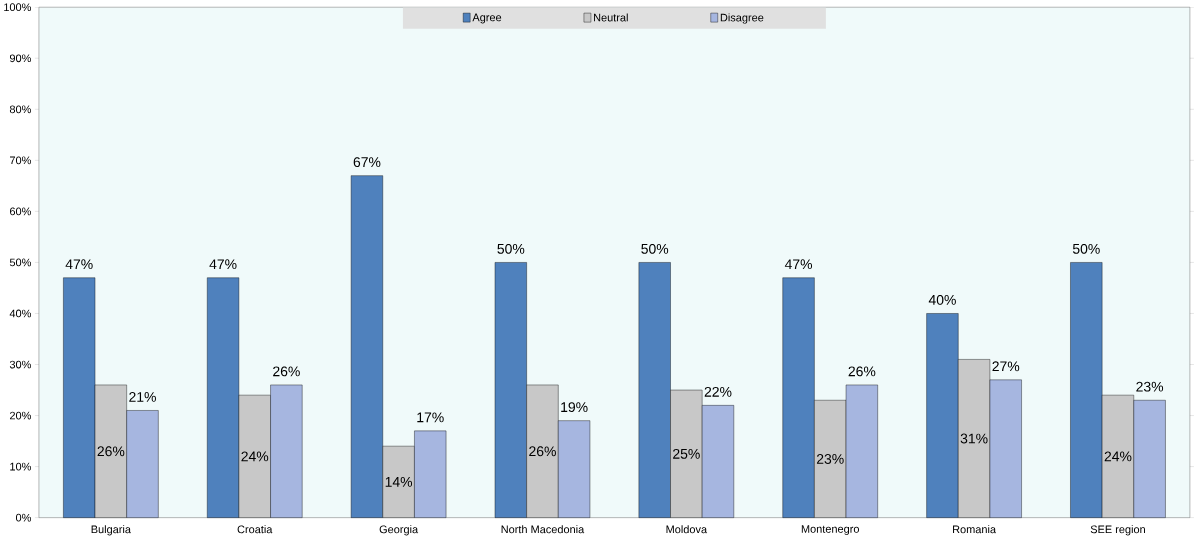  I want to click on y-tick-label: 60%, so click(20, 211).